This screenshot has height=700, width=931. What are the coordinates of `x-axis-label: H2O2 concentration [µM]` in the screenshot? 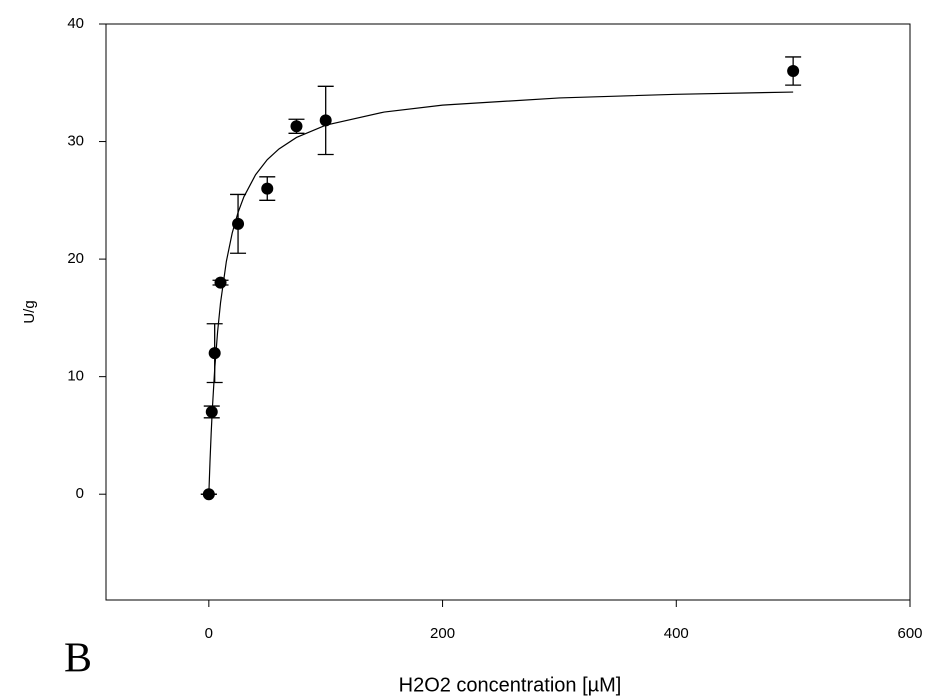 It's located at (510, 685).